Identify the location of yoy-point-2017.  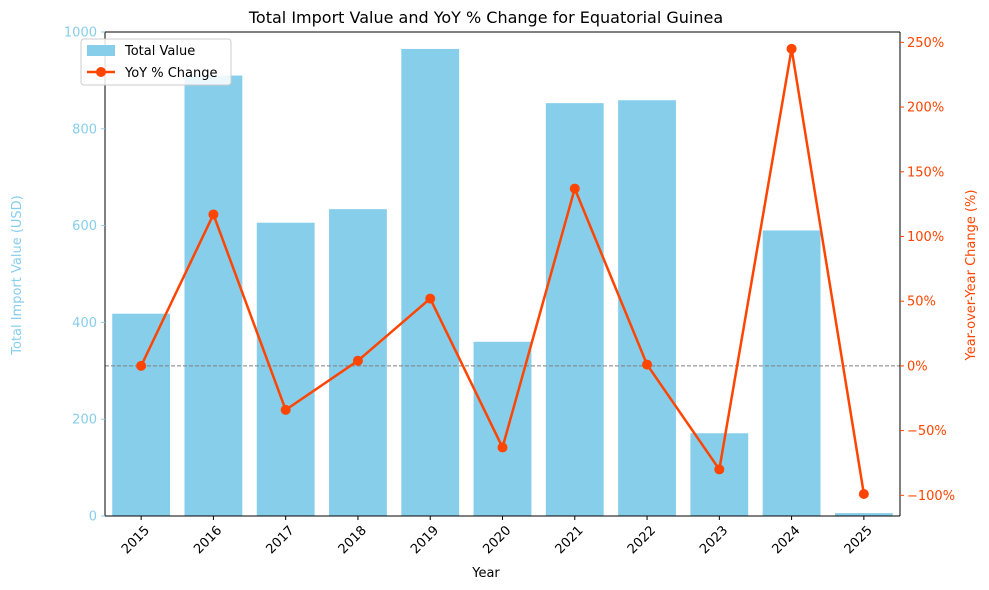
(285, 409).